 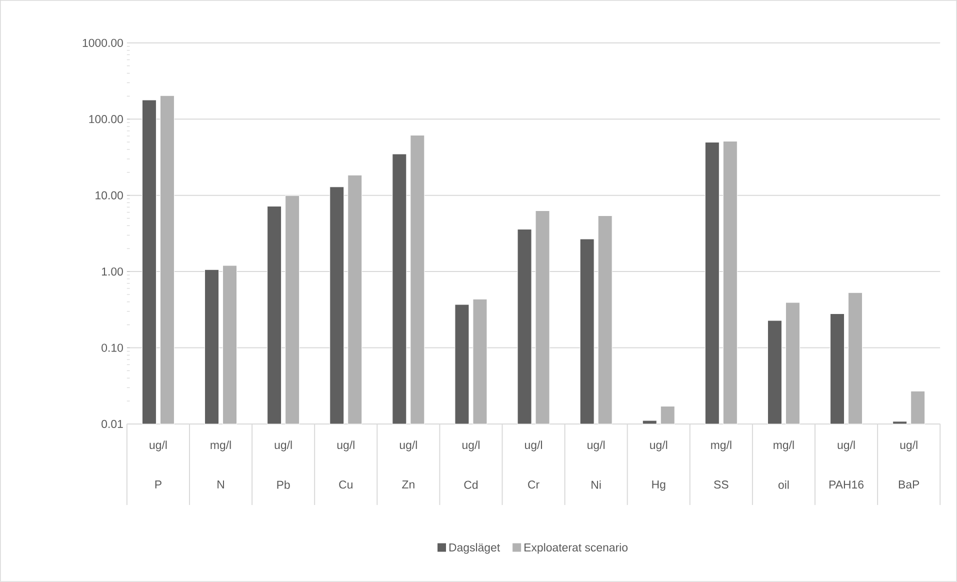 I want to click on x-tick-label: Cr, so click(x=534, y=484).